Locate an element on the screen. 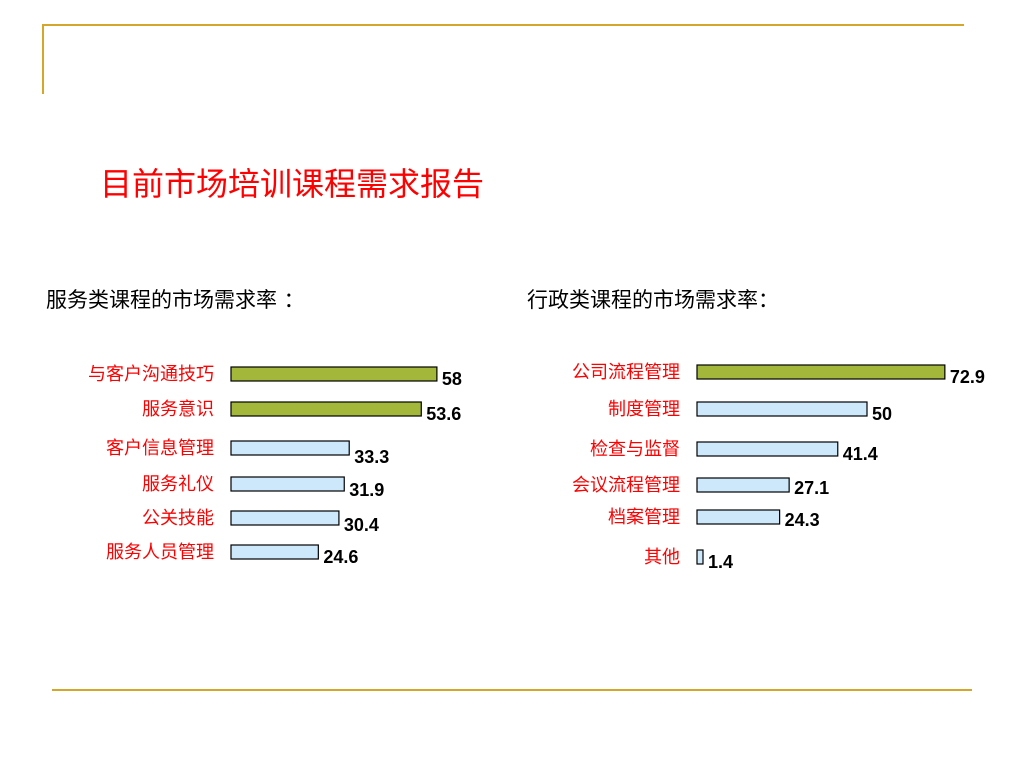 The image size is (1024, 768). admin-category-label: 其他 is located at coordinates (662, 557).